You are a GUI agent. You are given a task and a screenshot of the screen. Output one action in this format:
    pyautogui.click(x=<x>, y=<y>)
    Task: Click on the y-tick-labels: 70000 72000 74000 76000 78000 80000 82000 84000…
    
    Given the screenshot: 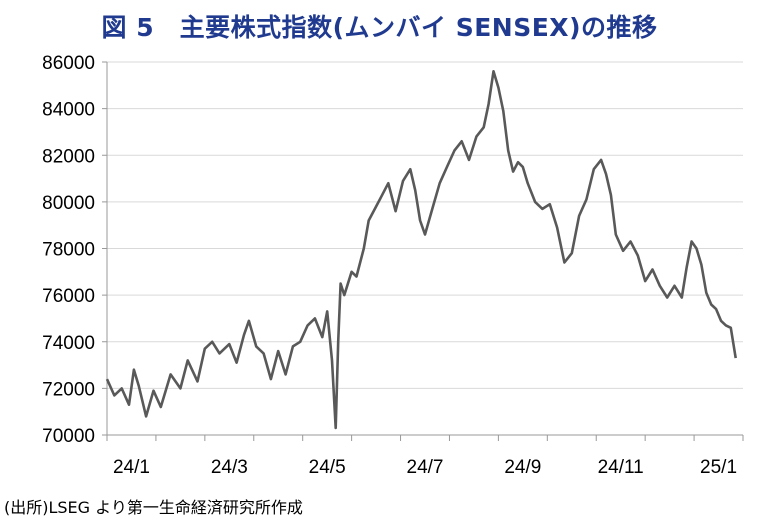 What is the action you would take?
    pyautogui.click(x=68, y=250)
    